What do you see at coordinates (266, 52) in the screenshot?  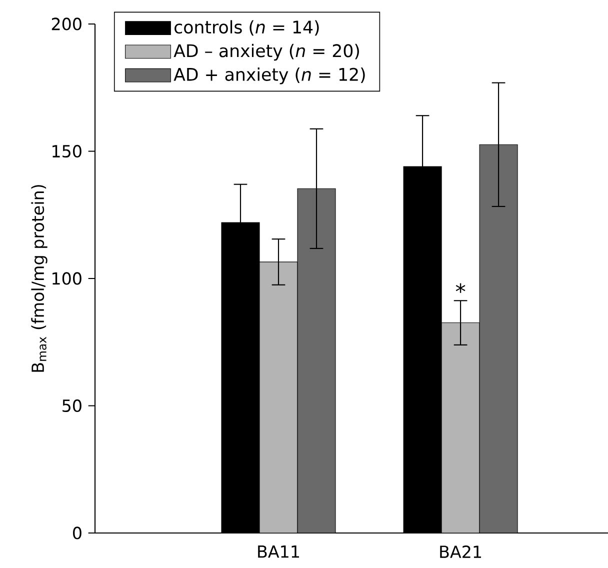 I see `legend-label: AD – anxiety (n = 20)` at bounding box center [266, 52].